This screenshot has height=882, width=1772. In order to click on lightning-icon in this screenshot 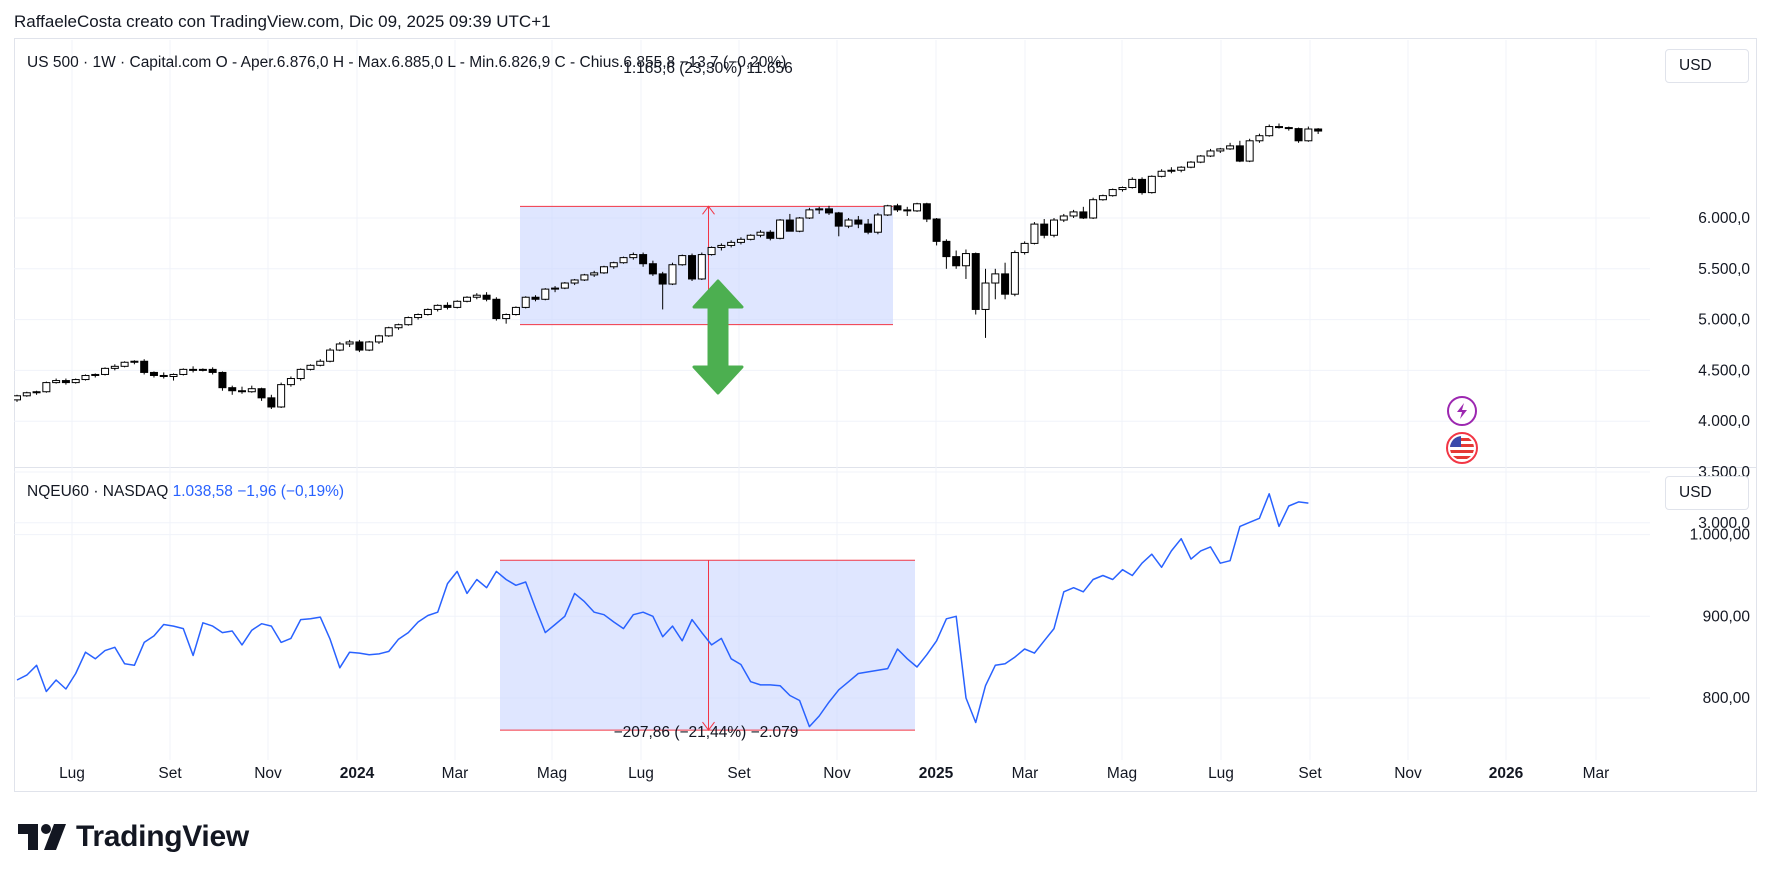, I will do `click(1462, 411)`.